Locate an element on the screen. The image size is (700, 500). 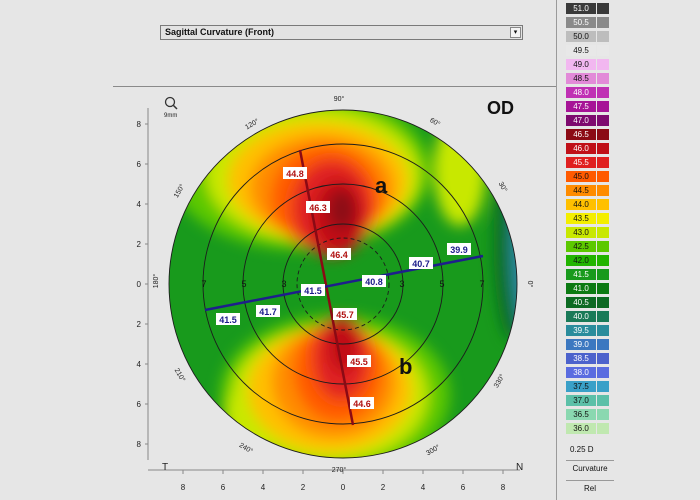
scale-value: 39.0 is located at coordinates (581, 344).